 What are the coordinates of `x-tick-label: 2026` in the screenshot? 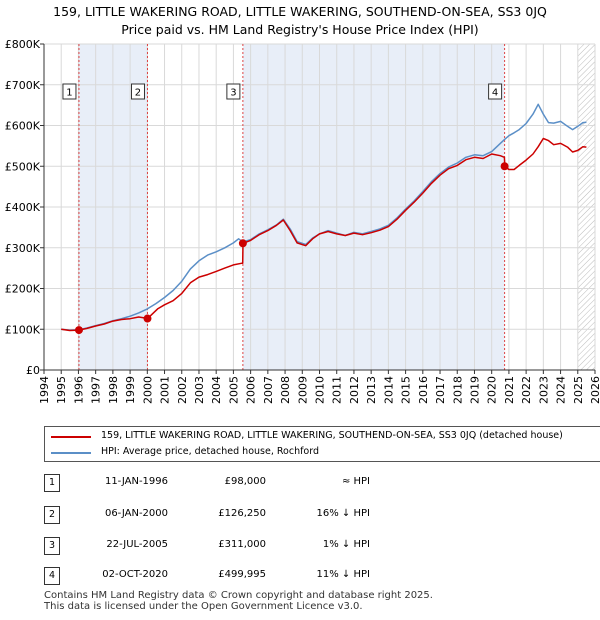 It's located at (594, 390).